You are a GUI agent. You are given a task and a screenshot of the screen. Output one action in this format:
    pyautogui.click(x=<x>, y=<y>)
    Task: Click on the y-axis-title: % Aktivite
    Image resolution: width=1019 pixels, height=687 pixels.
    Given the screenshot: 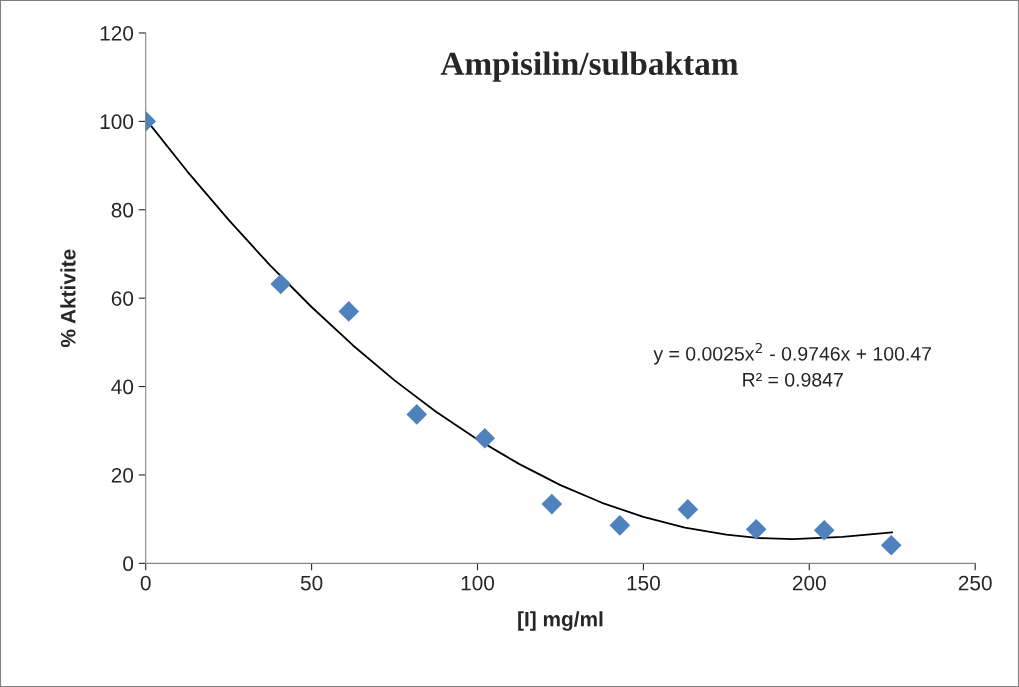 What is the action you would take?
    pyautogui.click(x=68, y=298)
    